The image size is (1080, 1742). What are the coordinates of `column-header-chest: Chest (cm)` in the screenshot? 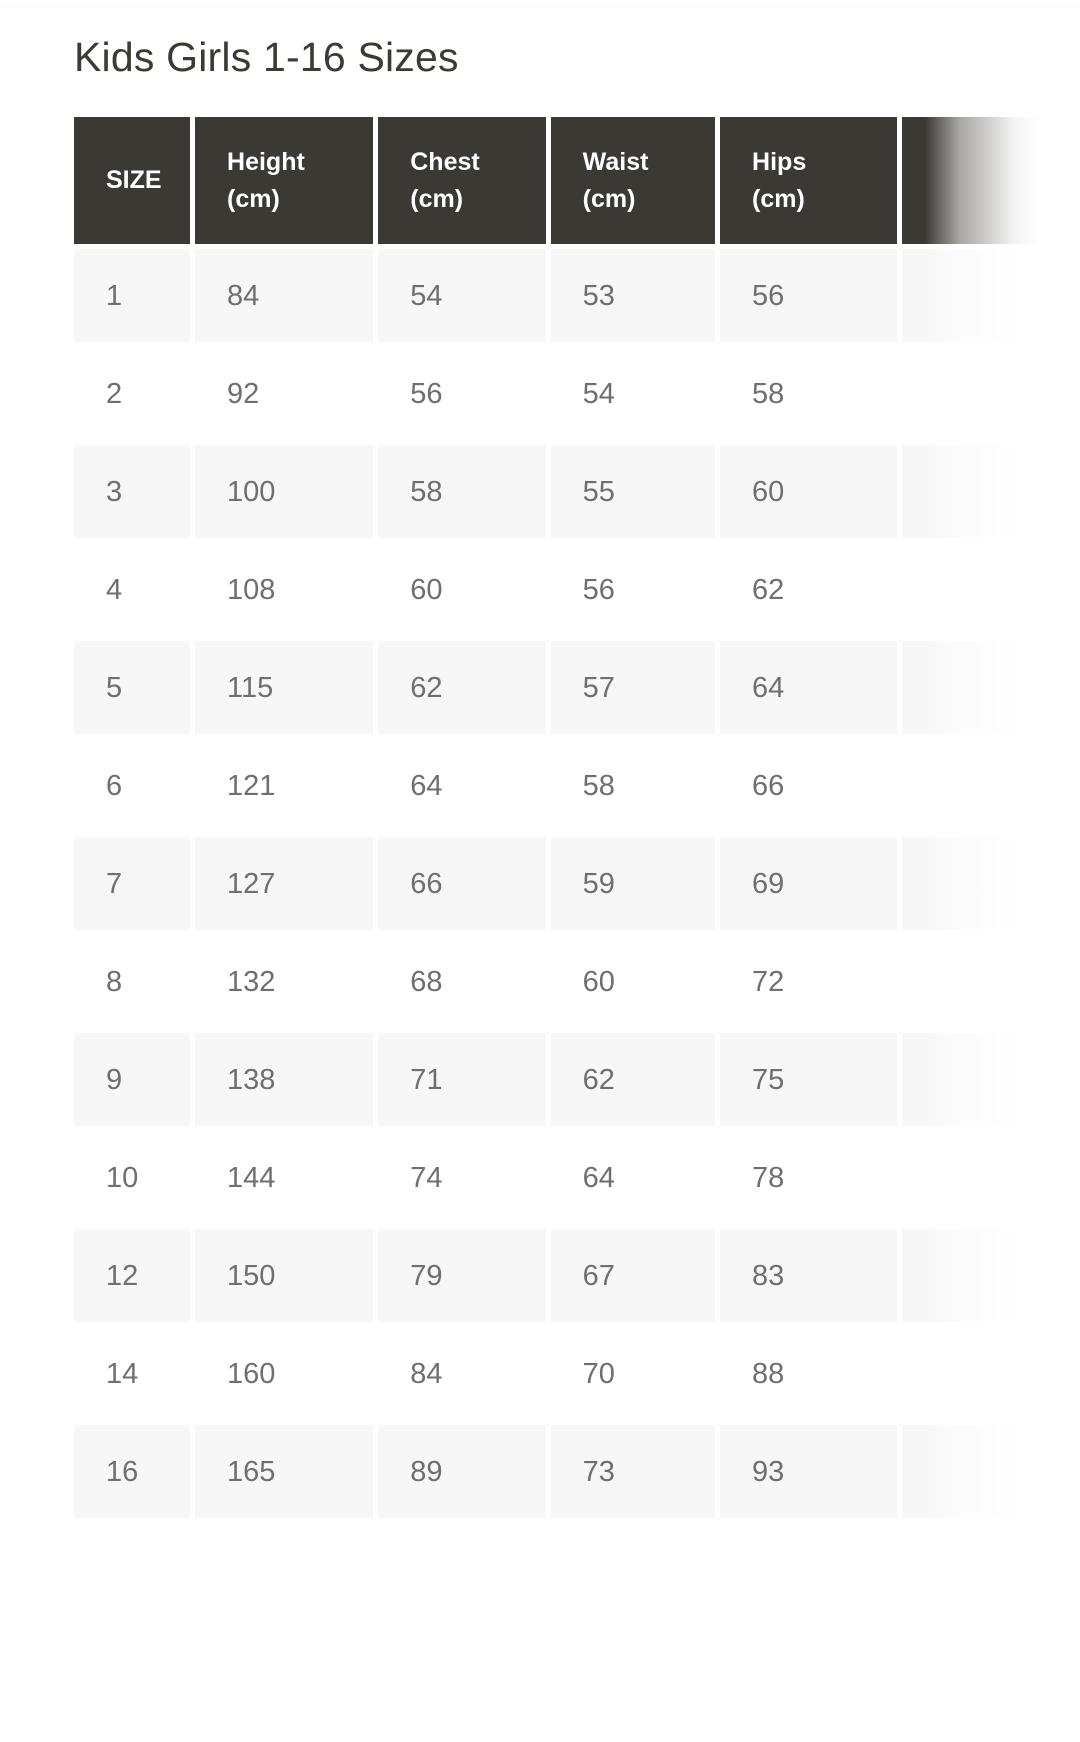 It's located at (462, 180).